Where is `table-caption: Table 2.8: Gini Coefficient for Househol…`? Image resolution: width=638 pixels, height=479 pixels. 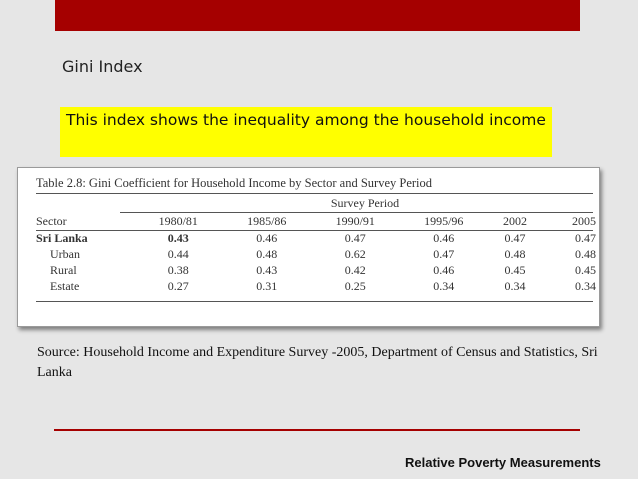
table-caption: Table 2.8: Gini Coefficient for Househol… is located at coordinates (234, 183).